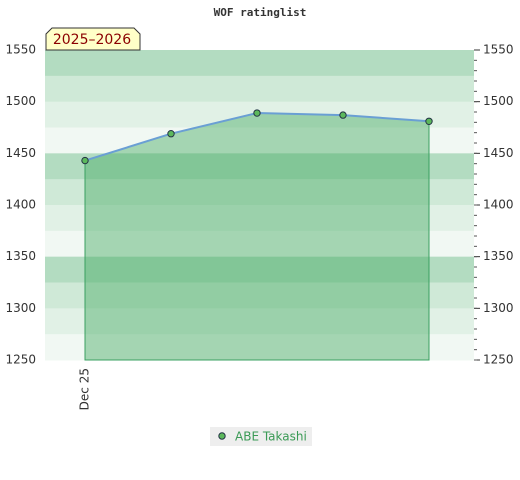 The width and height of the screenshot is (520, 480). I want to click on y-tick-label: 1450, so click(20, 153).